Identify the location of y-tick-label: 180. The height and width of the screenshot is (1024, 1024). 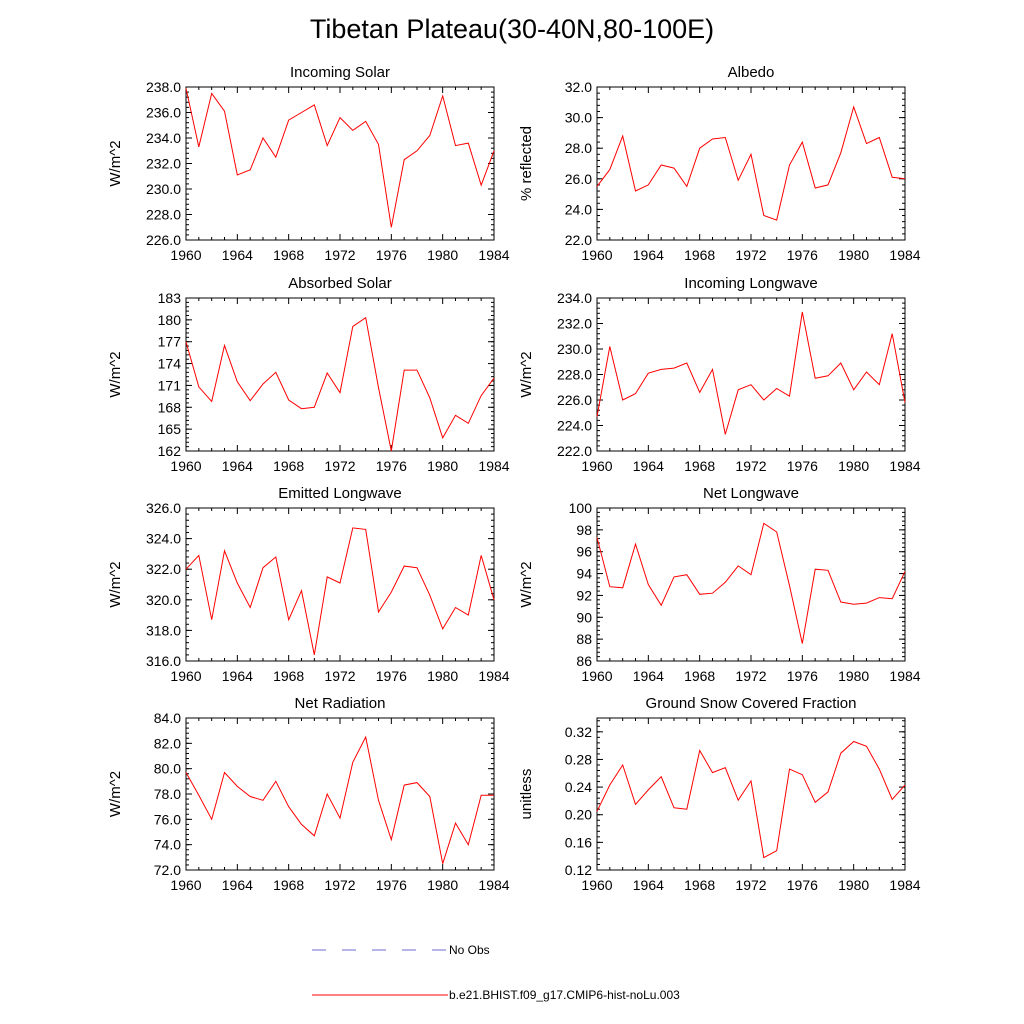
(170, 320).